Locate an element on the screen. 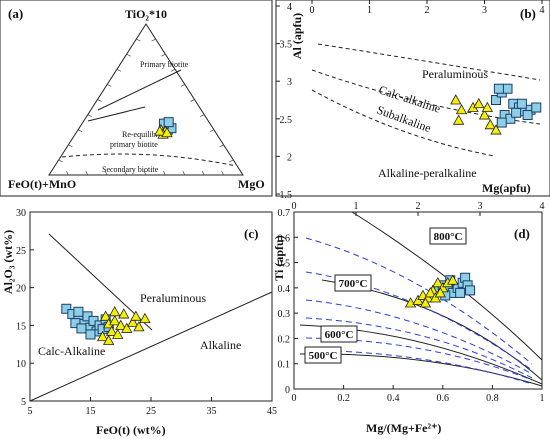 The height and width of the screenshot is (439, 550). boundary-primary is located at coordinates (139, 90).